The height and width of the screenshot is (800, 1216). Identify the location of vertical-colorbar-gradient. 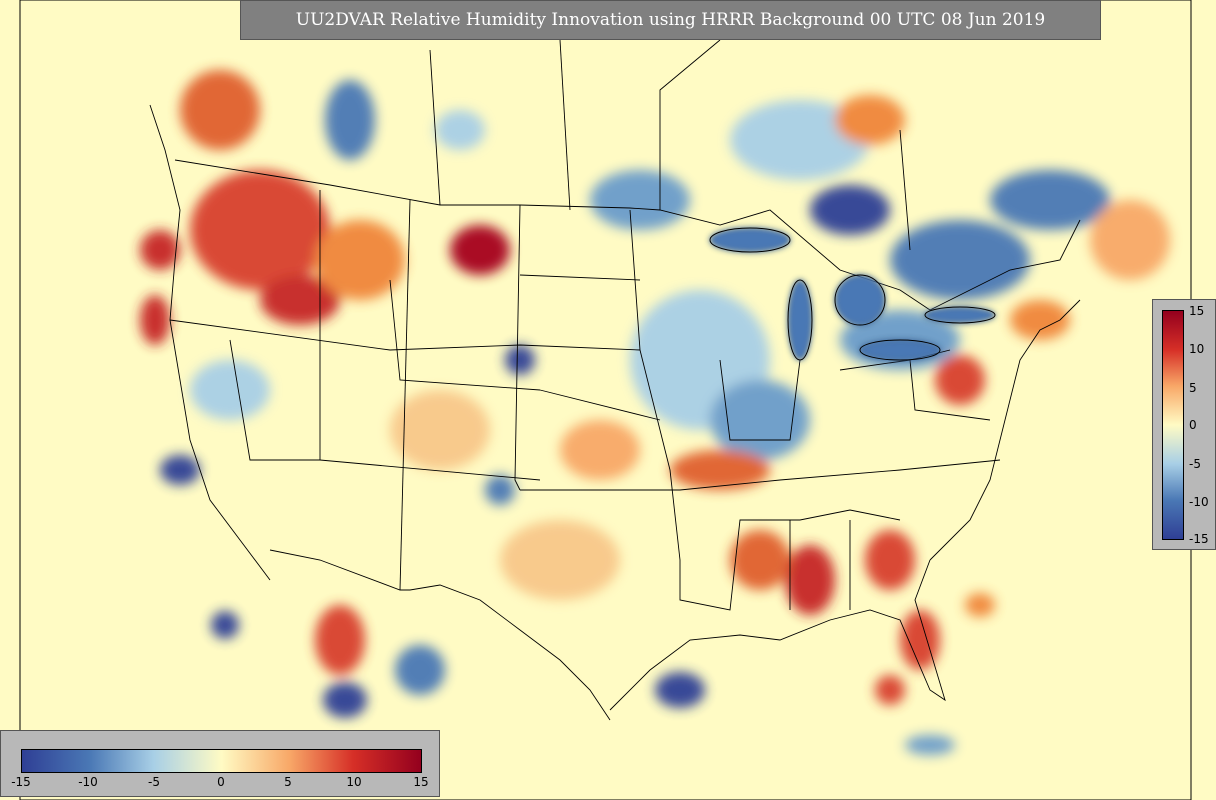
(1173, 425).